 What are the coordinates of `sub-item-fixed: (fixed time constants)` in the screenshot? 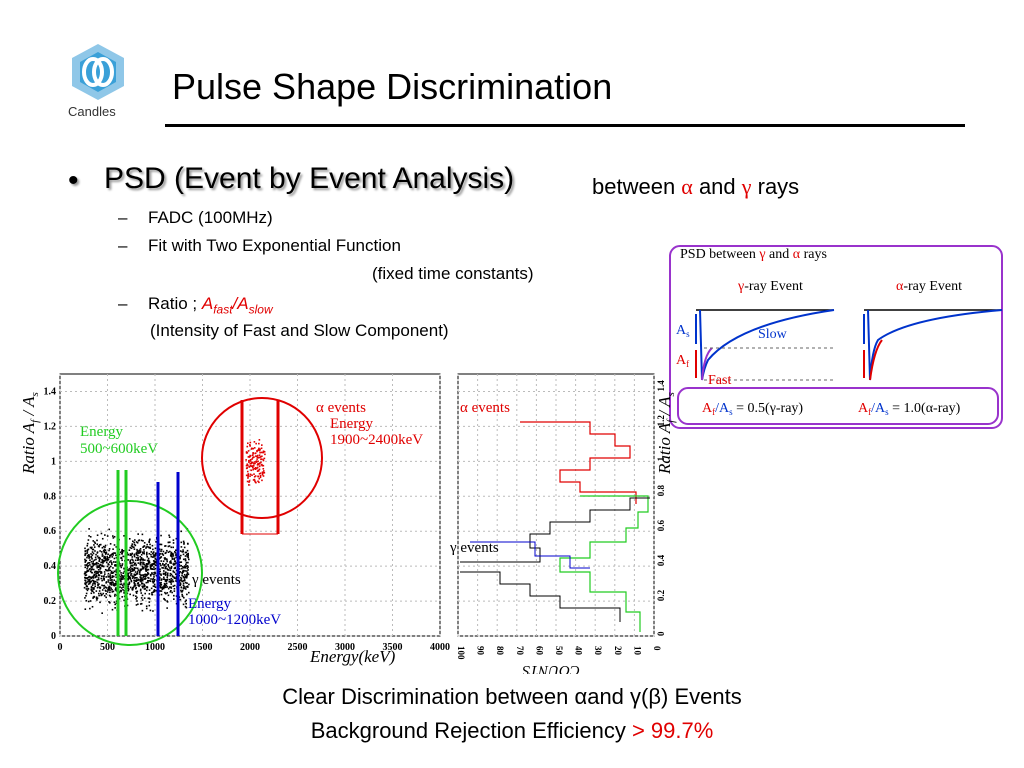 It's located at (453, 273).